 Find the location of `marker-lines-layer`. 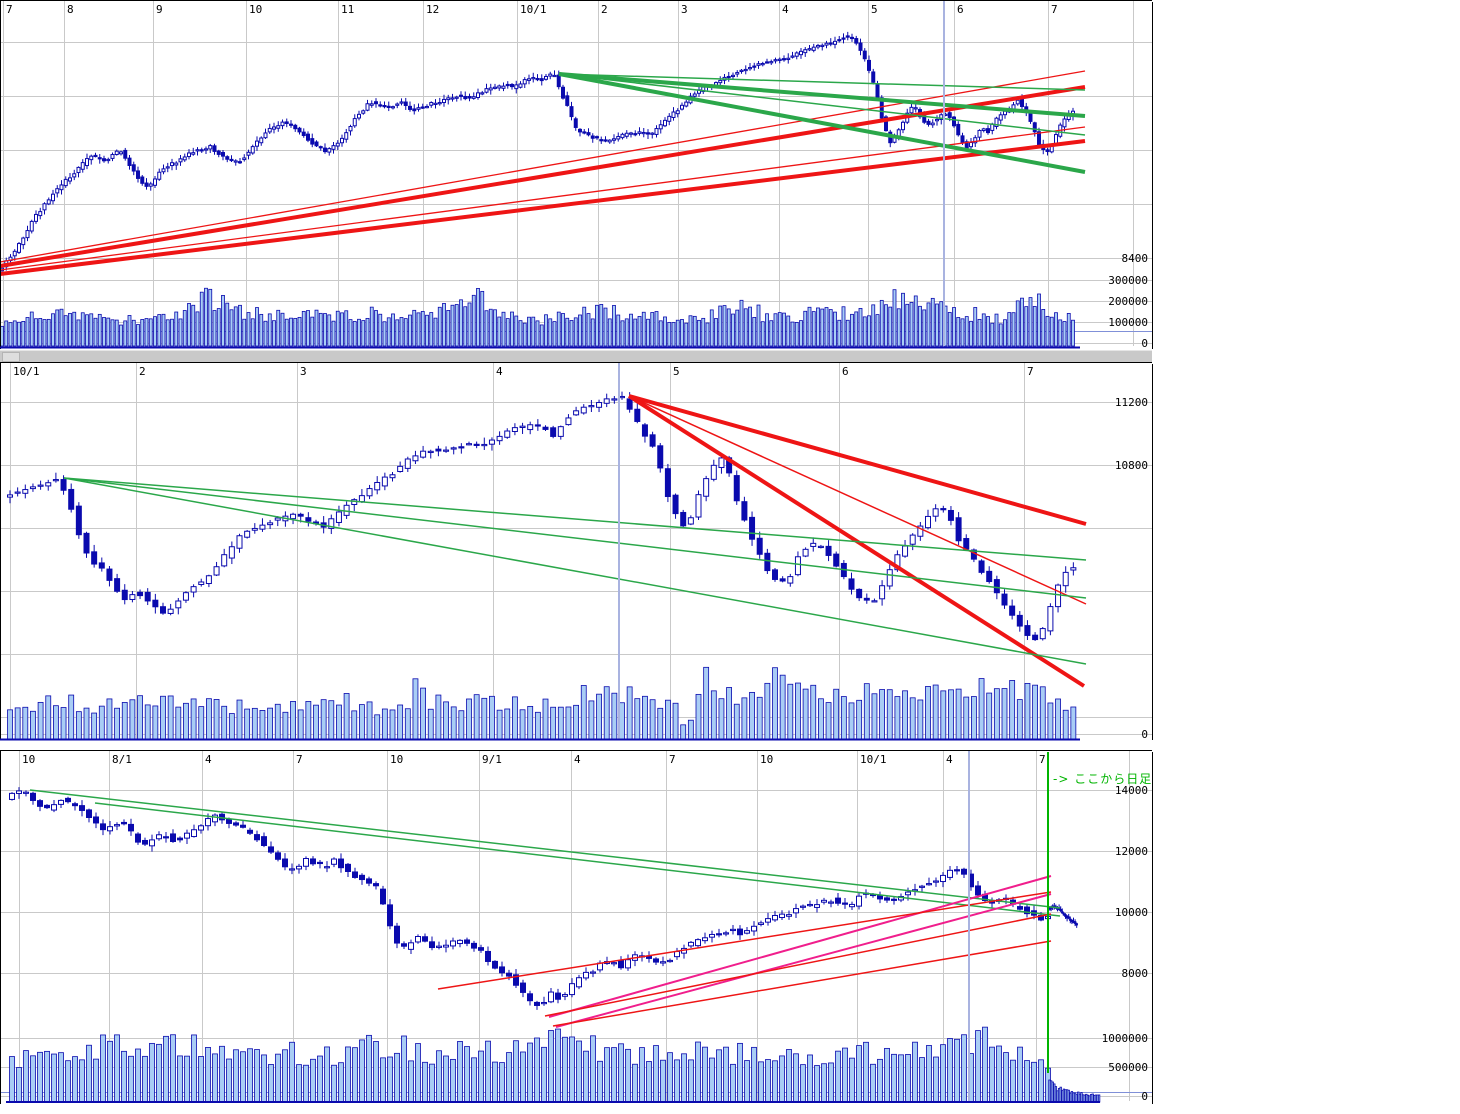

marker-lines-layer is located at coordinates (1008, 926).